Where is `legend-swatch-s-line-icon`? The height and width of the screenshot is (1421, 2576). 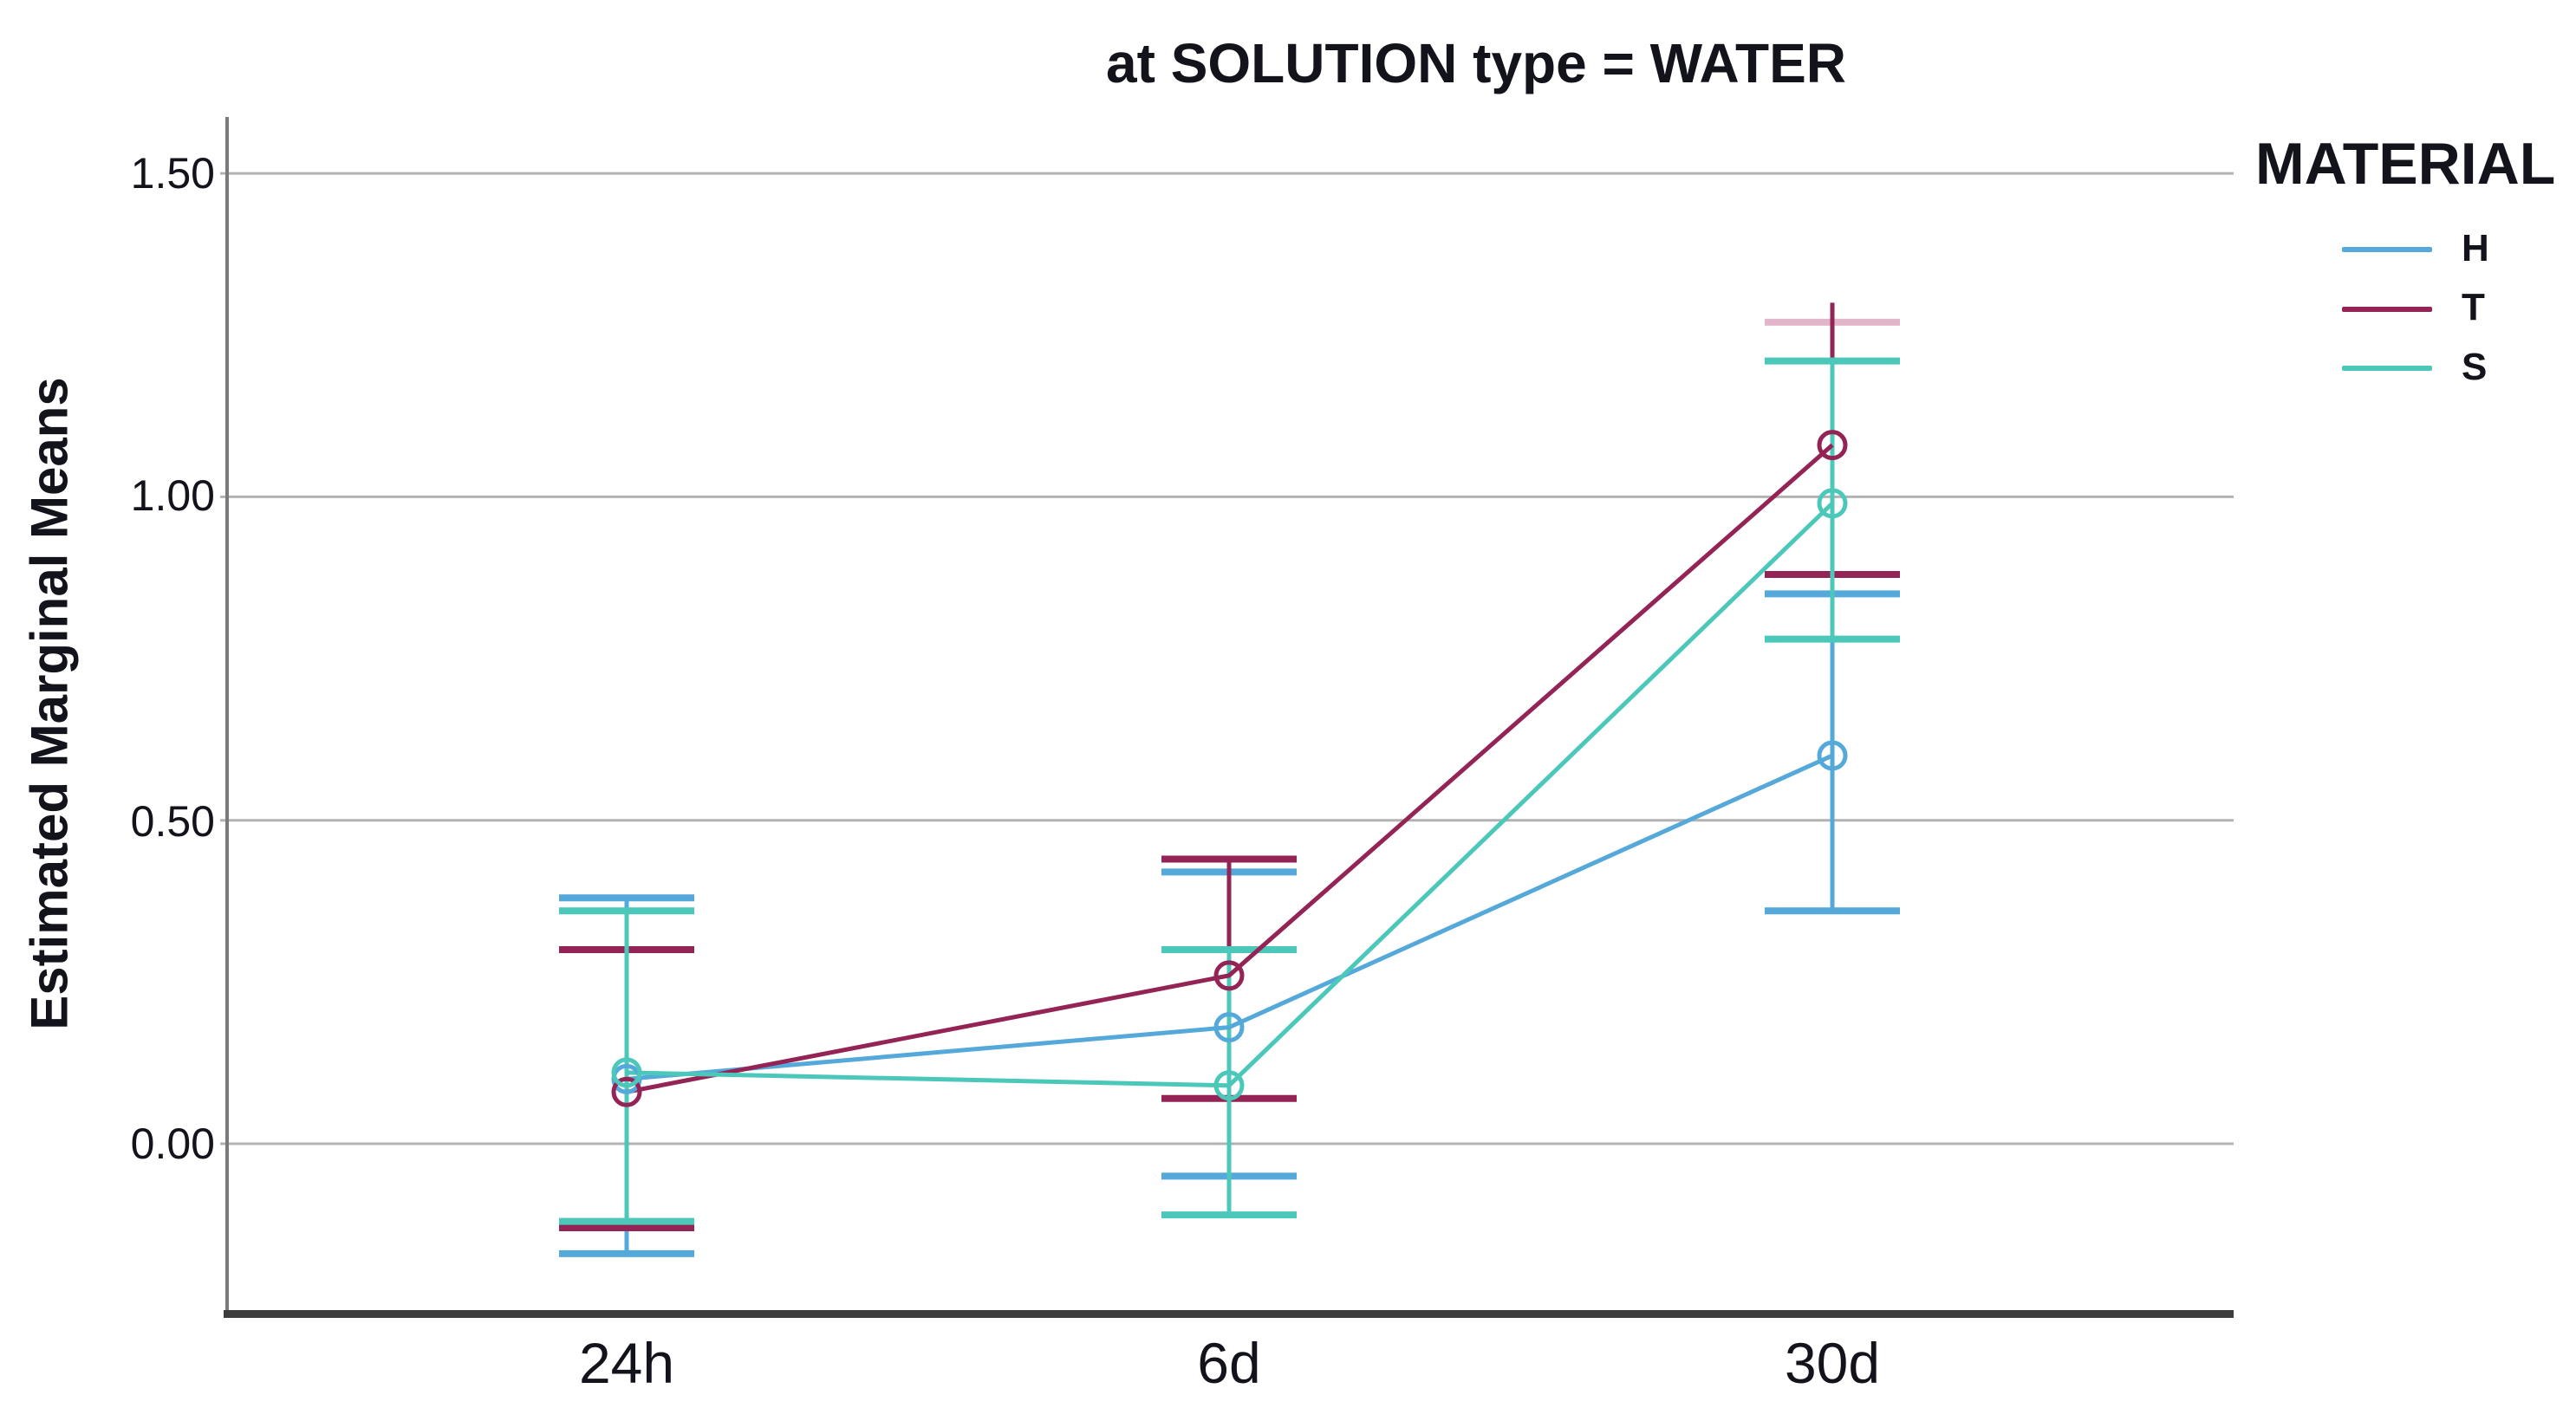
legend-swatch-s-line-icon is located at coordinates (2387, 368).